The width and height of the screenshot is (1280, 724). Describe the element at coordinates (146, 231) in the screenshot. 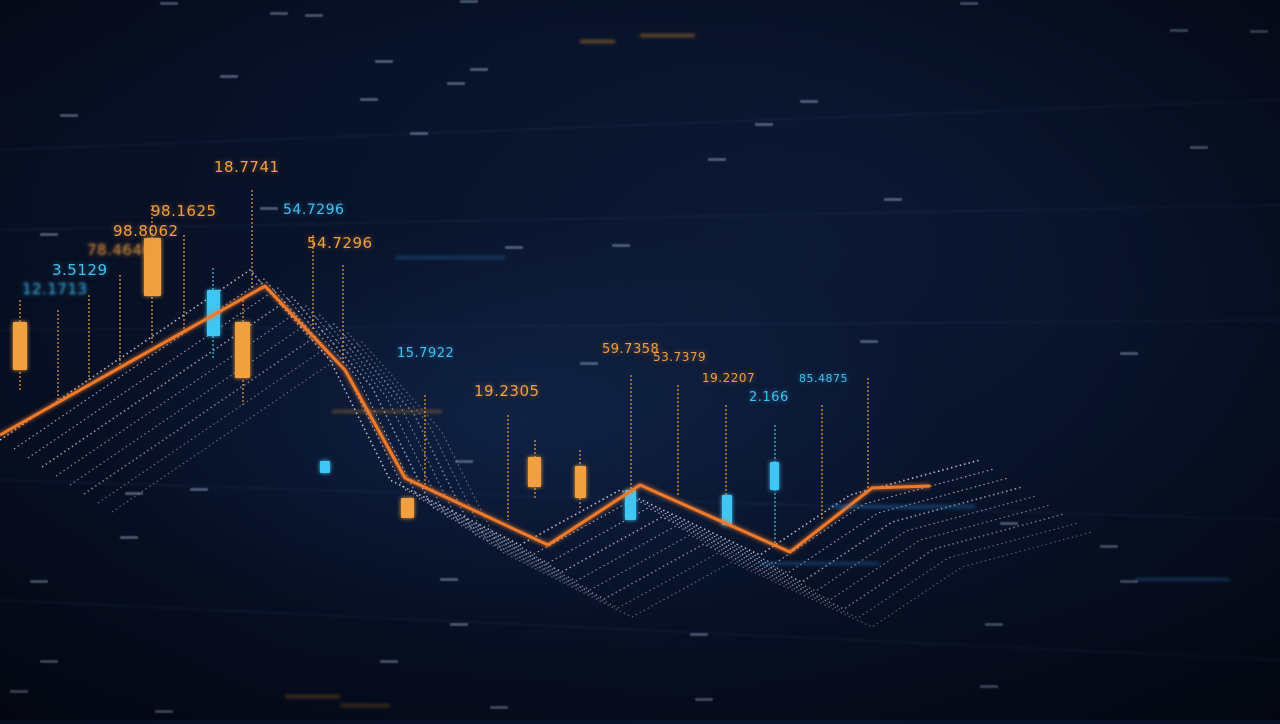

I see `value-label: 98.8062` at that location.